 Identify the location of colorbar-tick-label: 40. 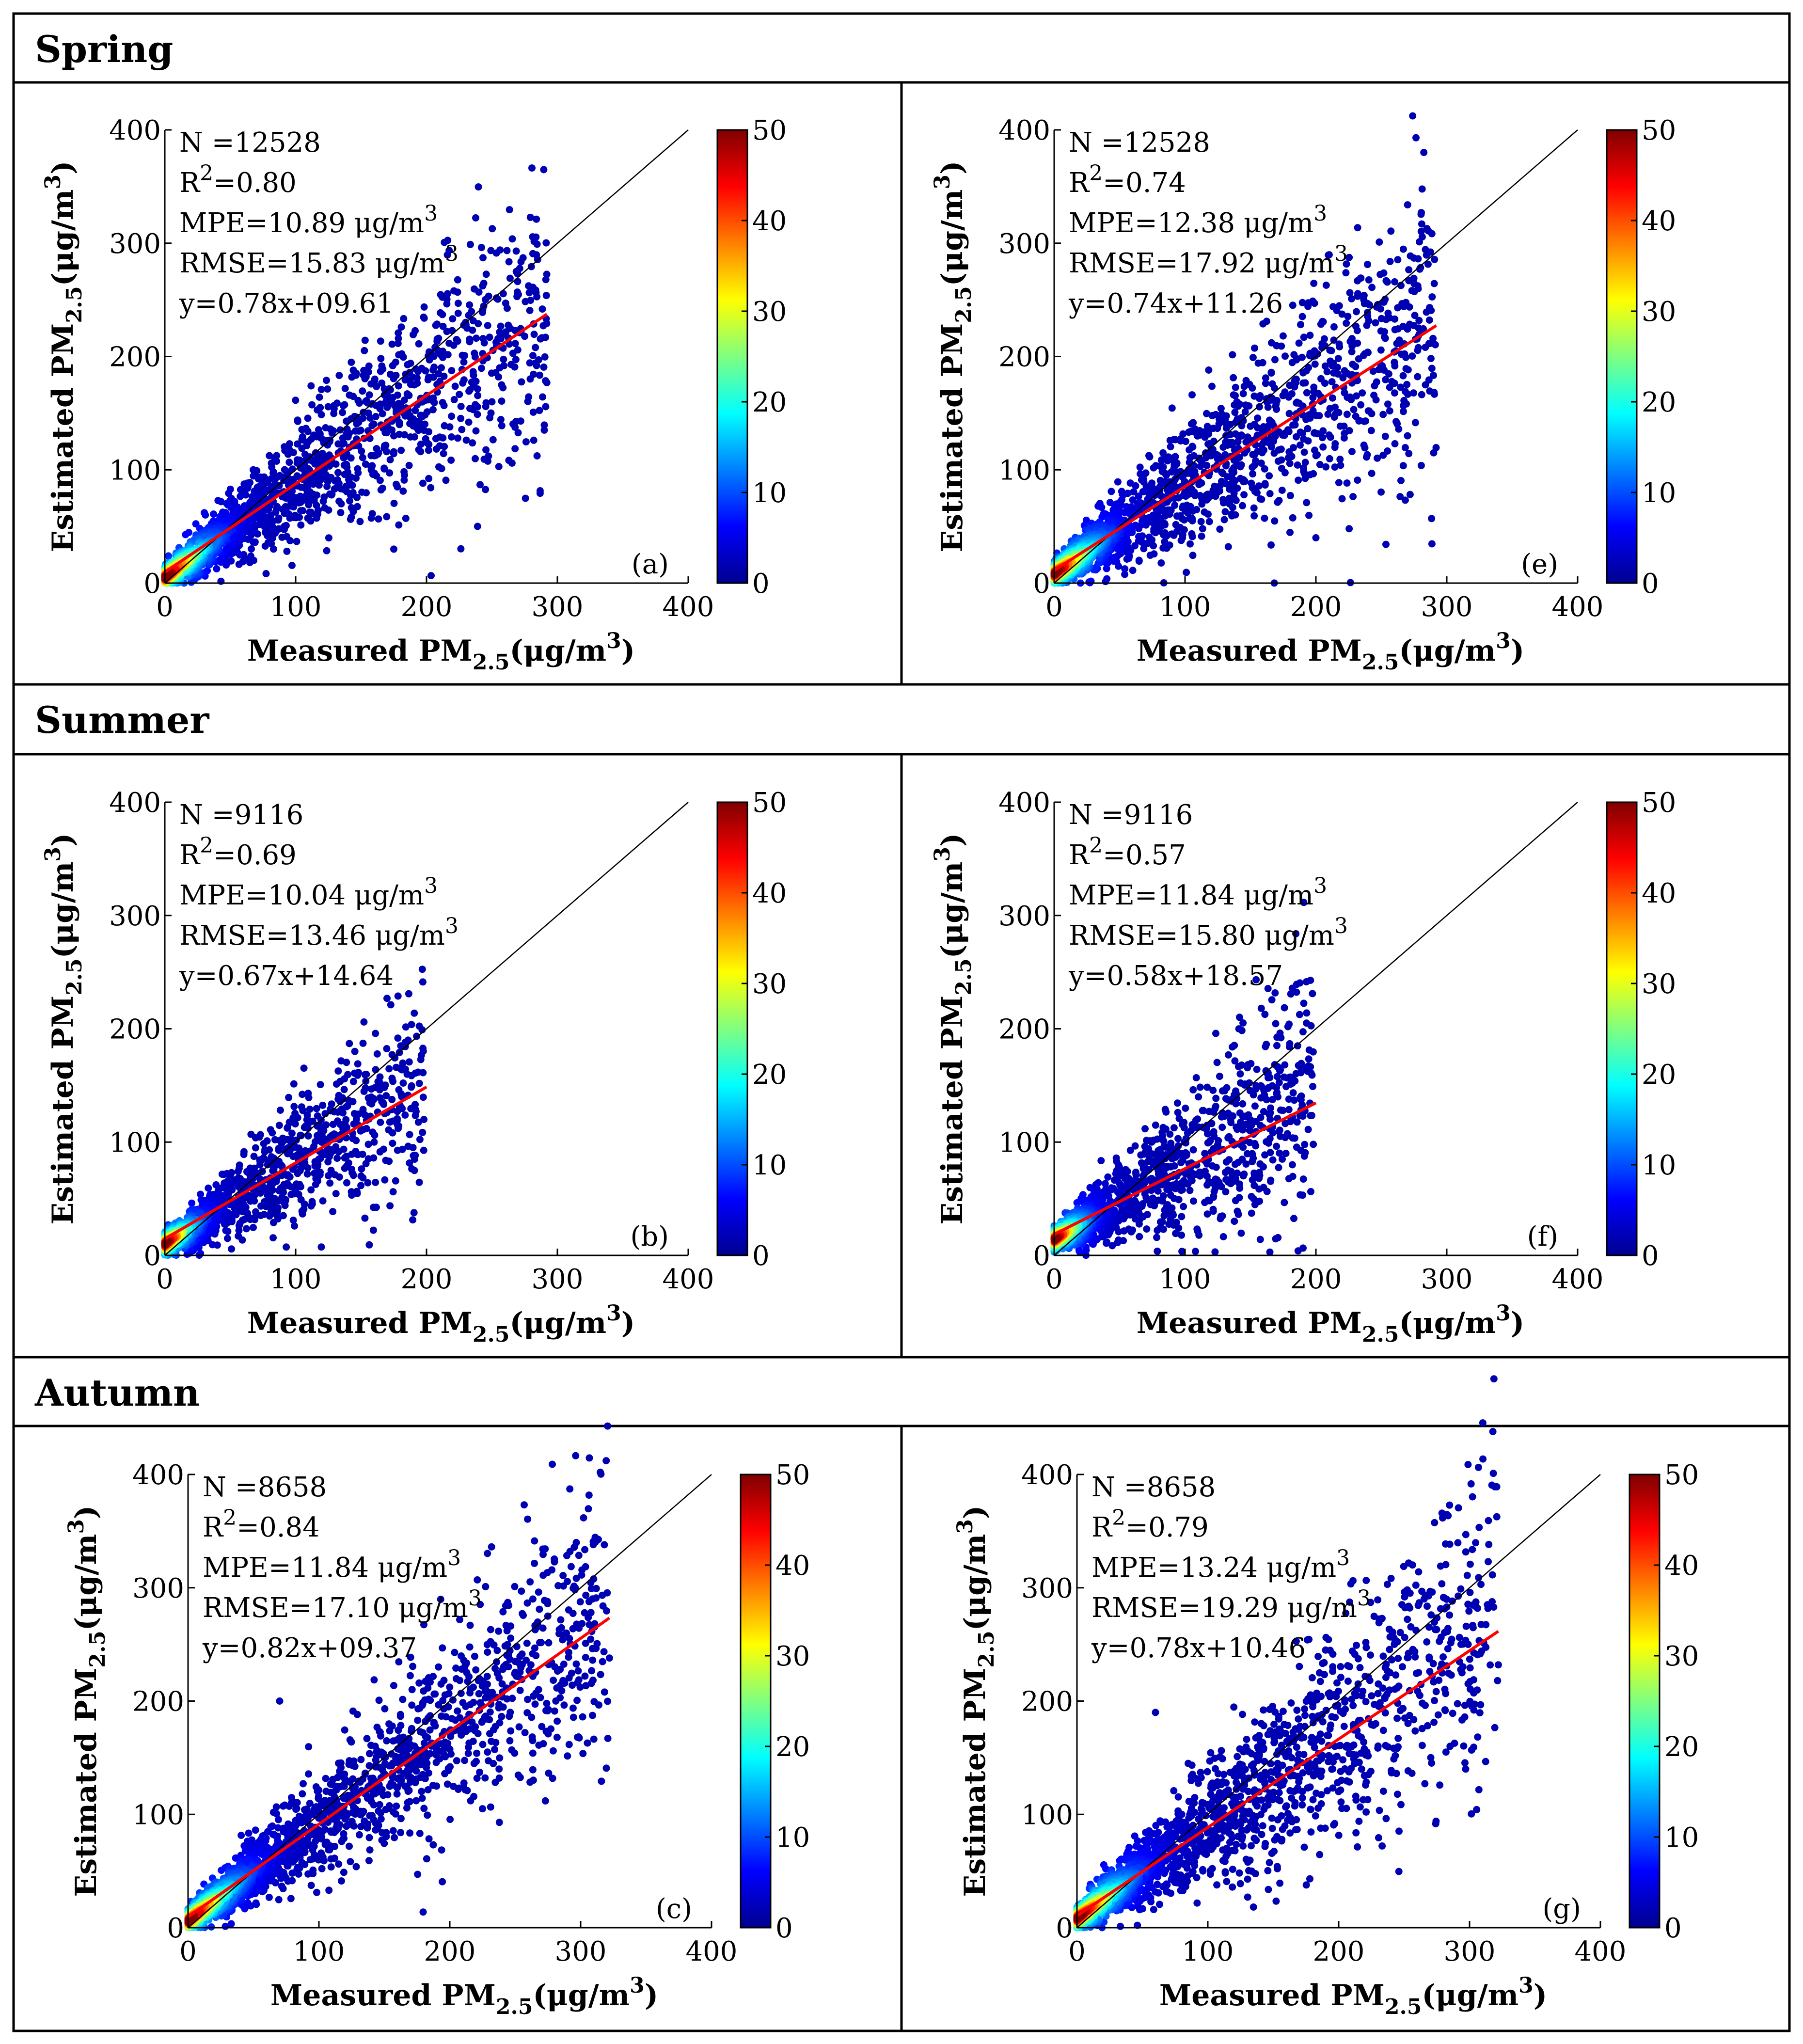
(1659, 221).